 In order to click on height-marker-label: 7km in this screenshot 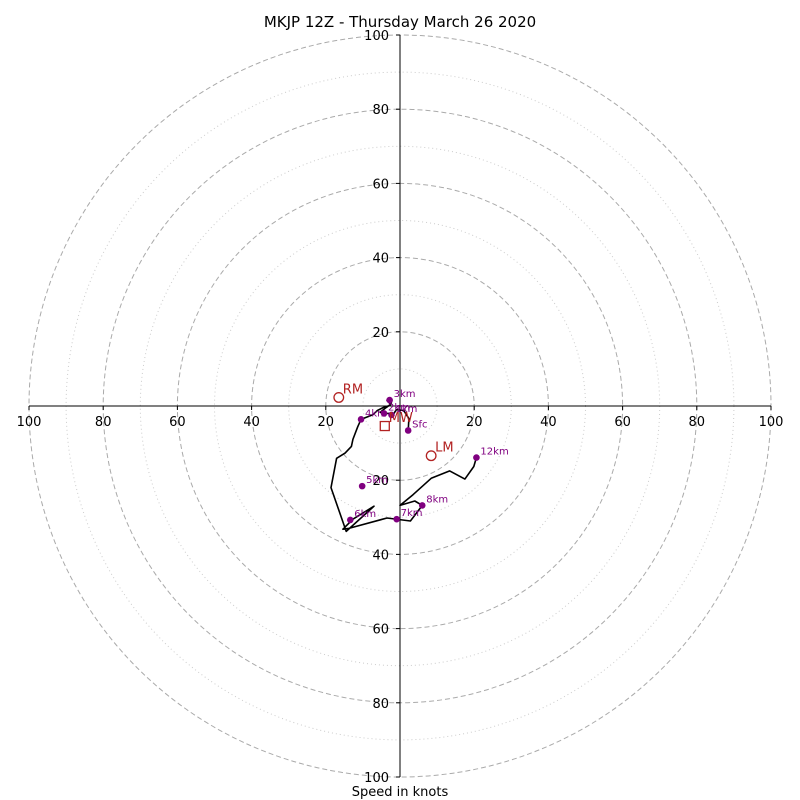, I will do `click(412, 513)`.